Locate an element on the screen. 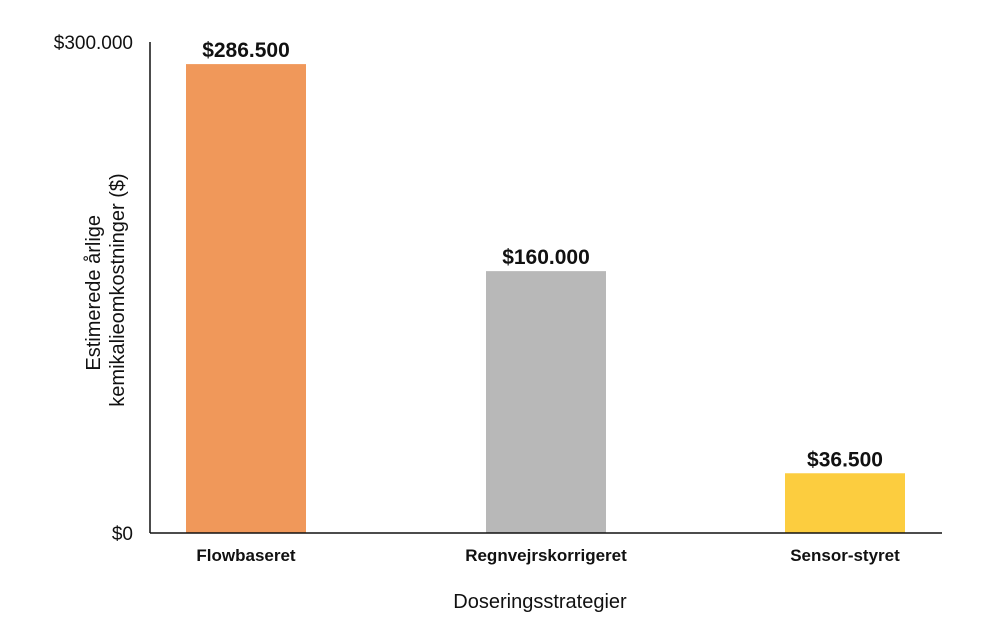  y-tick-label: $300.000 is located at coordinates (93, 43).